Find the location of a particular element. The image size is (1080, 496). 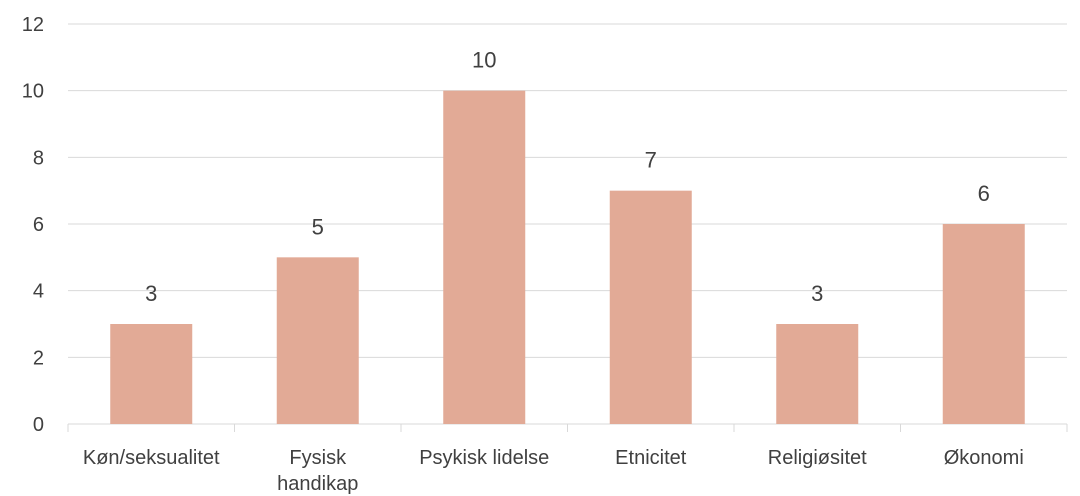

x-category-label-line: handikap is located at coordinates (317, 484).